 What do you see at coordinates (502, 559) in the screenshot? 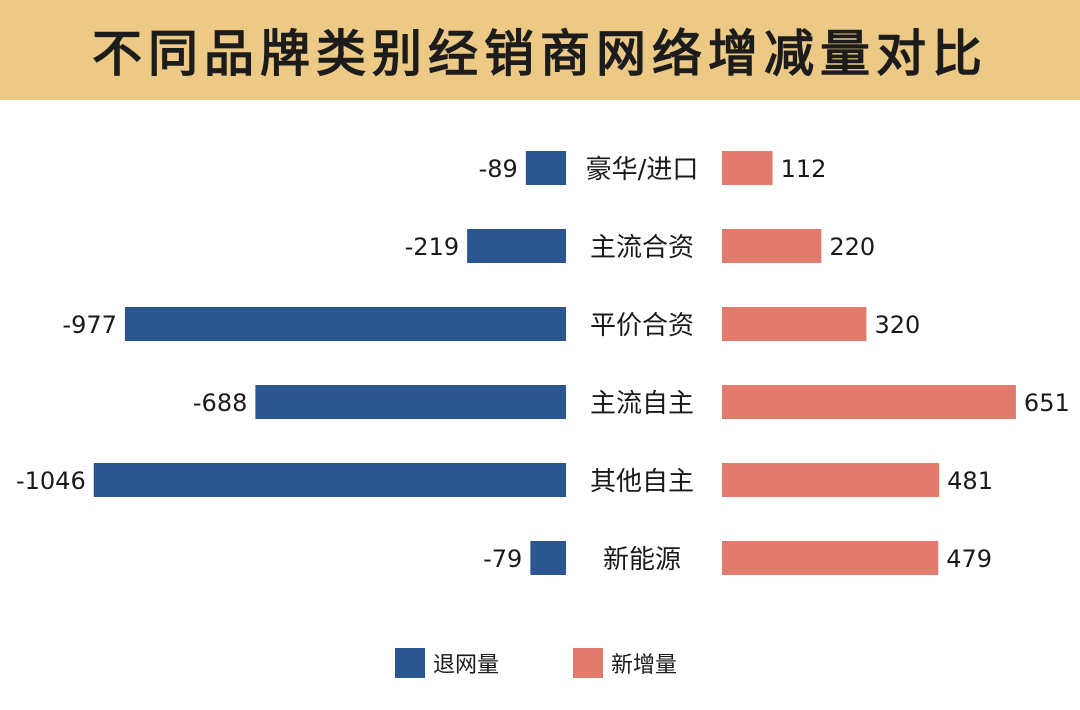
I see `value-label-withdrawn-5: -79` at bounding box center [502, 559].